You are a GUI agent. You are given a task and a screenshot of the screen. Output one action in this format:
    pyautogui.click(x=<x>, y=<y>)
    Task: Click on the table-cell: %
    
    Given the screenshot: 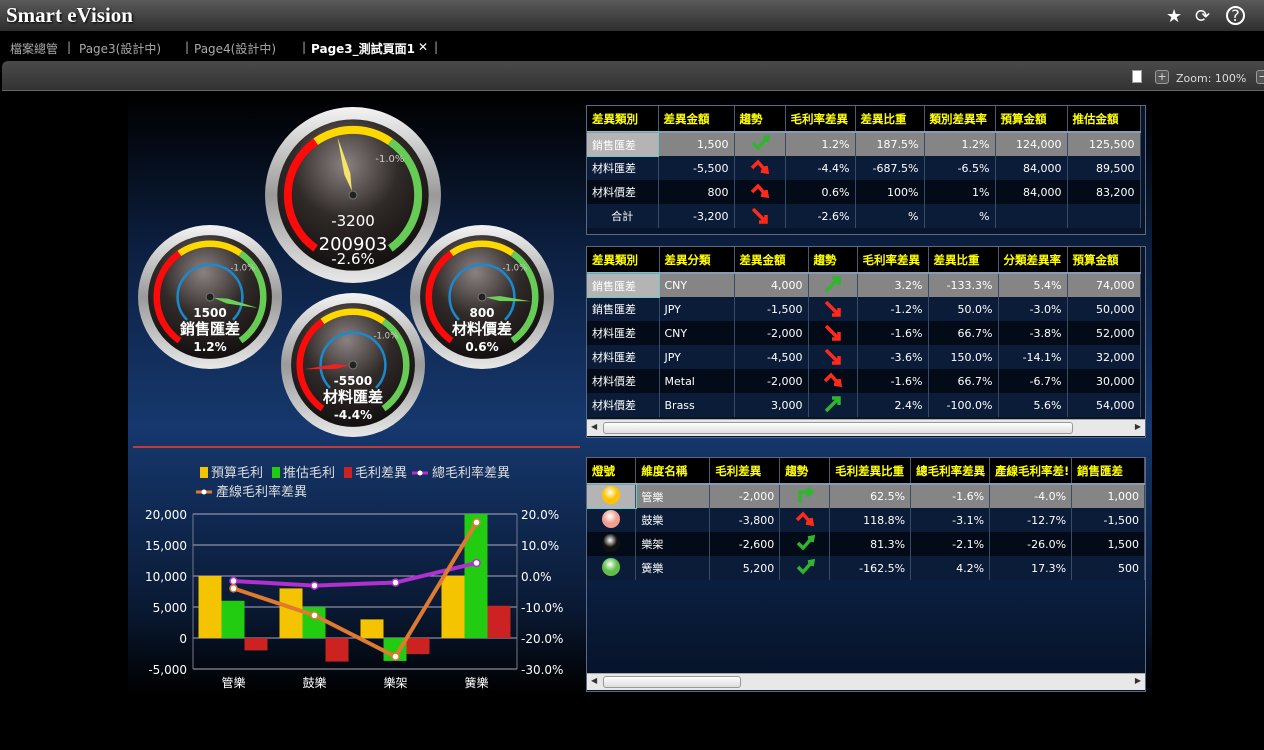 What is the action you would take?
    pyautogui.click(x=960, y=216)
    